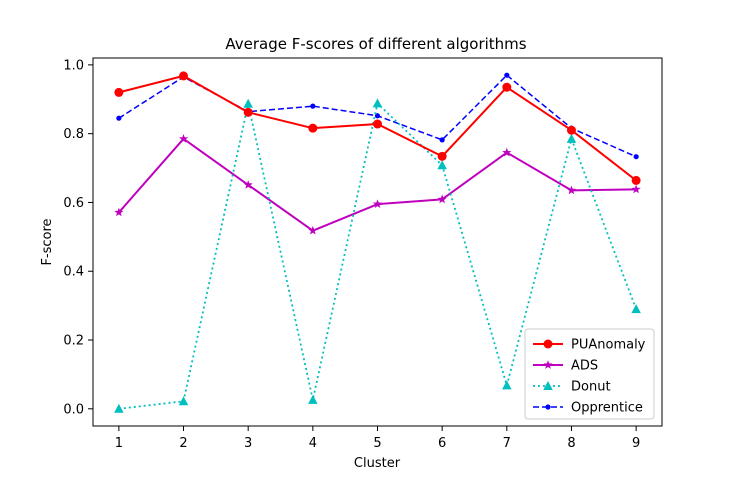  Describe the element at coordinates (571, 443) in the screenshot. I see `x-tick-label: 8` at that location.